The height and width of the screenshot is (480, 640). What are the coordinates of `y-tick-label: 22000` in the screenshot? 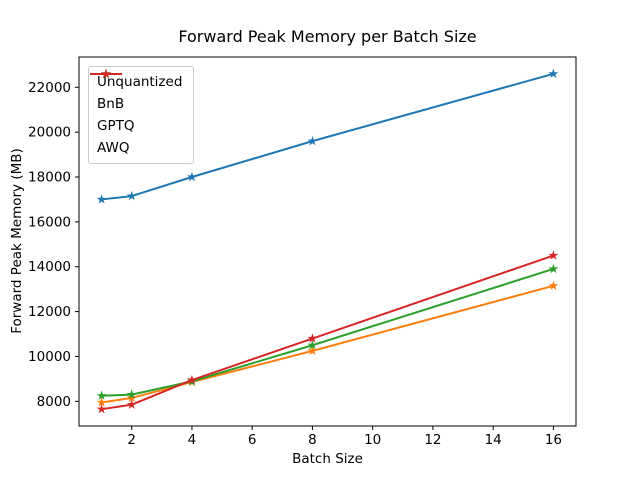 It's located at (49, 88).